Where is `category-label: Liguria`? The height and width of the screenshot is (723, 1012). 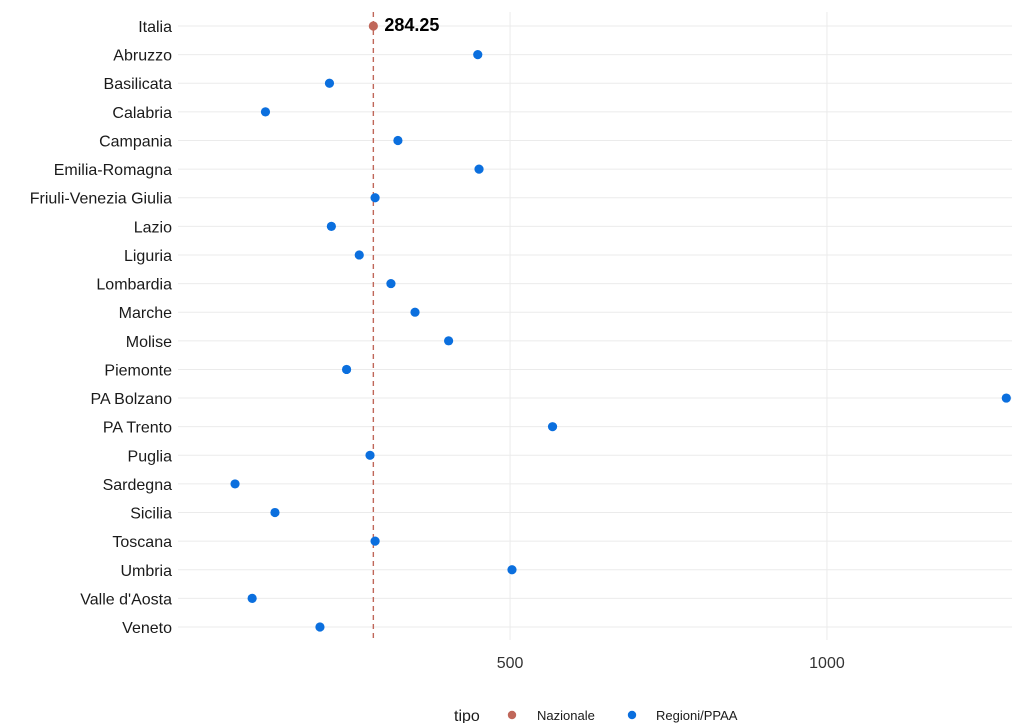
category-label: Liguria is located at coordinates (148, 256).